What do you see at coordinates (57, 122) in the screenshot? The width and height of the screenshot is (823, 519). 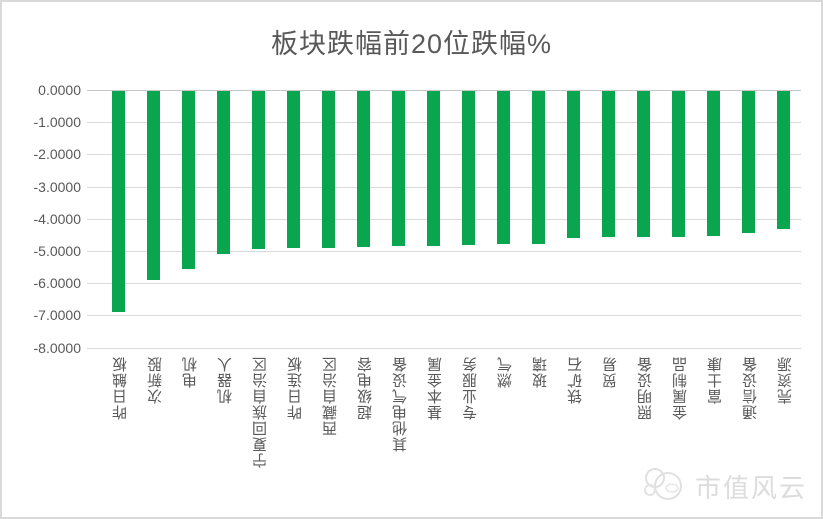 I see `y-axis-tick-label: -1.0000` at bounding box center [57, 122].